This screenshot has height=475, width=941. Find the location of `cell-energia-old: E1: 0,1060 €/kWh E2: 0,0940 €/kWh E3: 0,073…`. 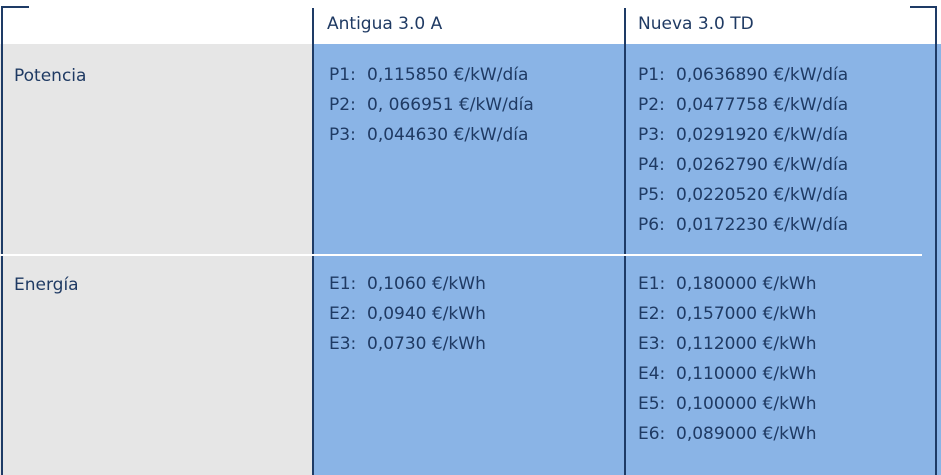

cell-energia-old: E1: 0,1060 €/kWh E2: 0,0940 €/kWh E3: 0,073… is located at coordinates (407, 314).